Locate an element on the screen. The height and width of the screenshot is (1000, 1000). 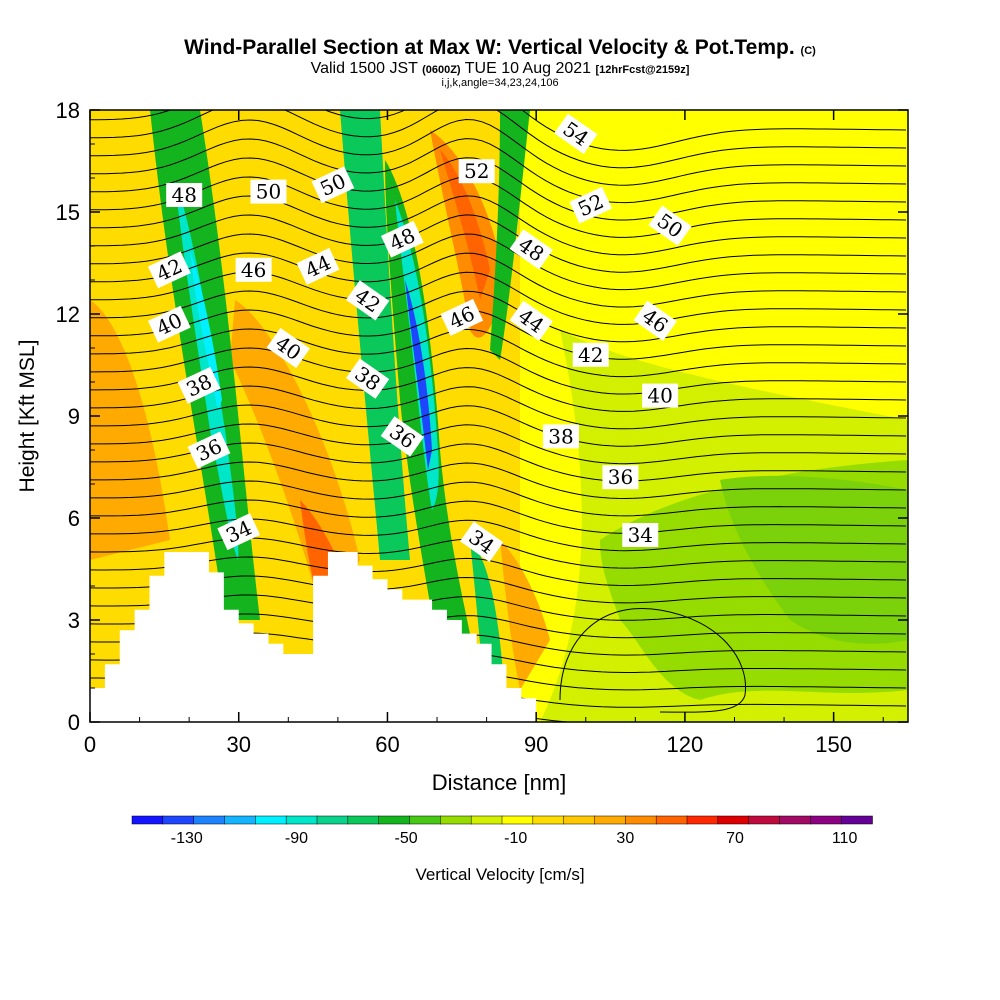
colorbar-tick-label: 70 is located at coordinates (735, 838).